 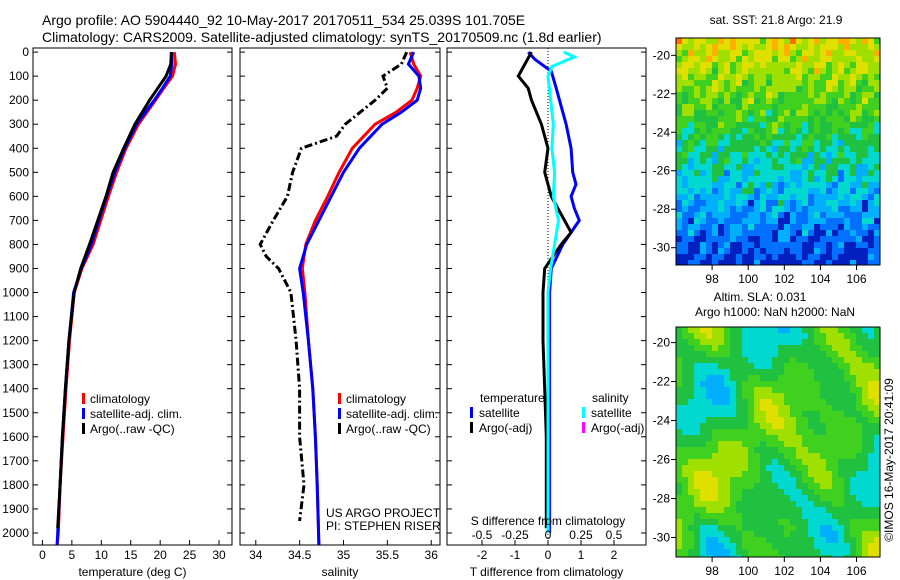 What do you see at coordinates (614, 555) in the screenshot?
I see `x-tick-label: 2` at bounding box center [614, 555].